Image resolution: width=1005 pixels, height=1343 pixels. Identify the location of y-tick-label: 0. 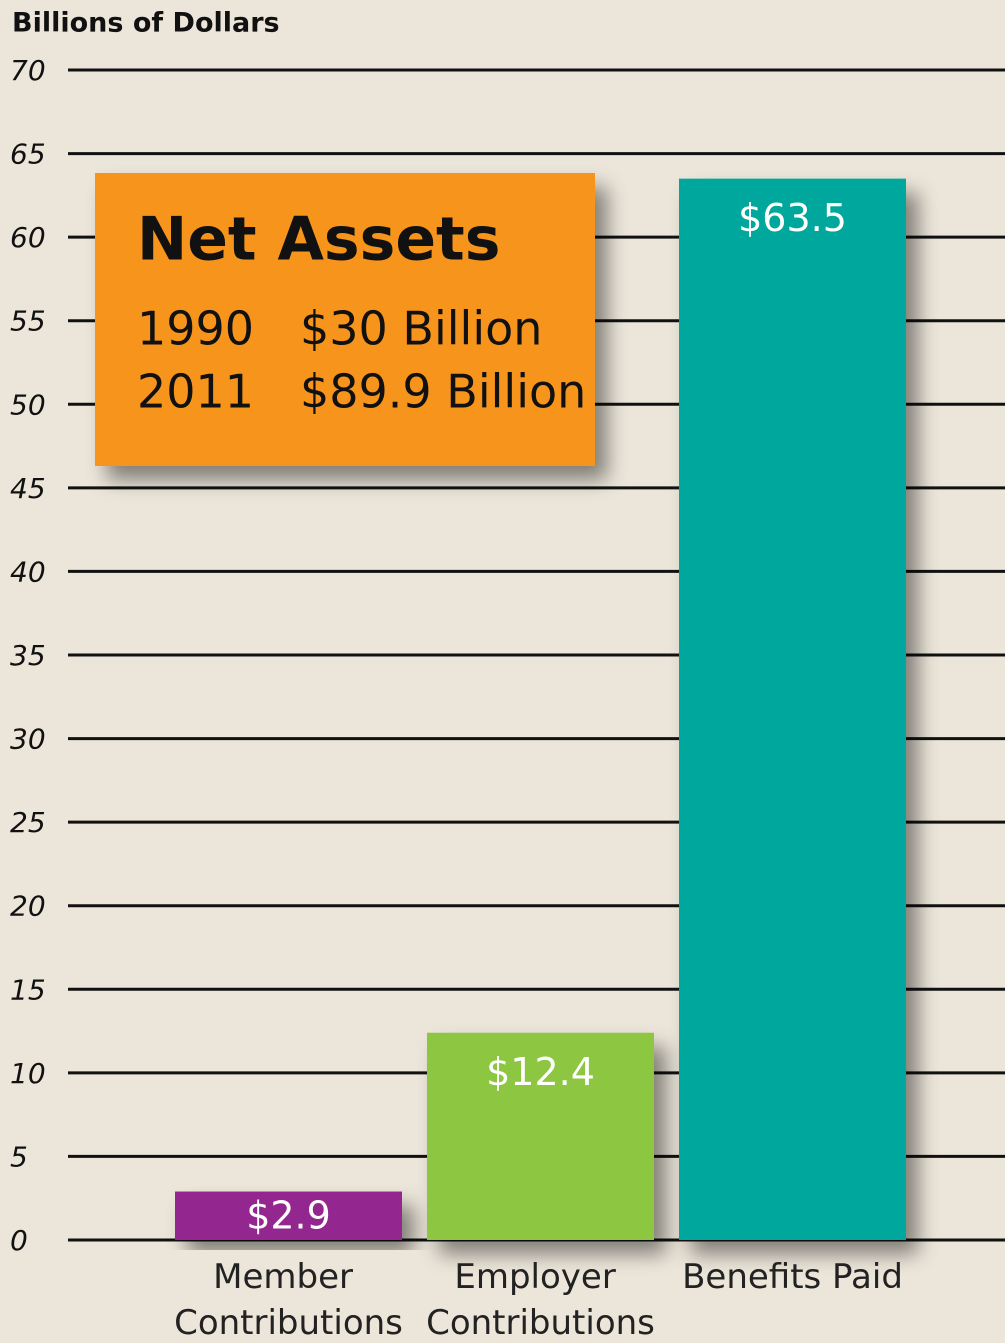
(19, 1240).